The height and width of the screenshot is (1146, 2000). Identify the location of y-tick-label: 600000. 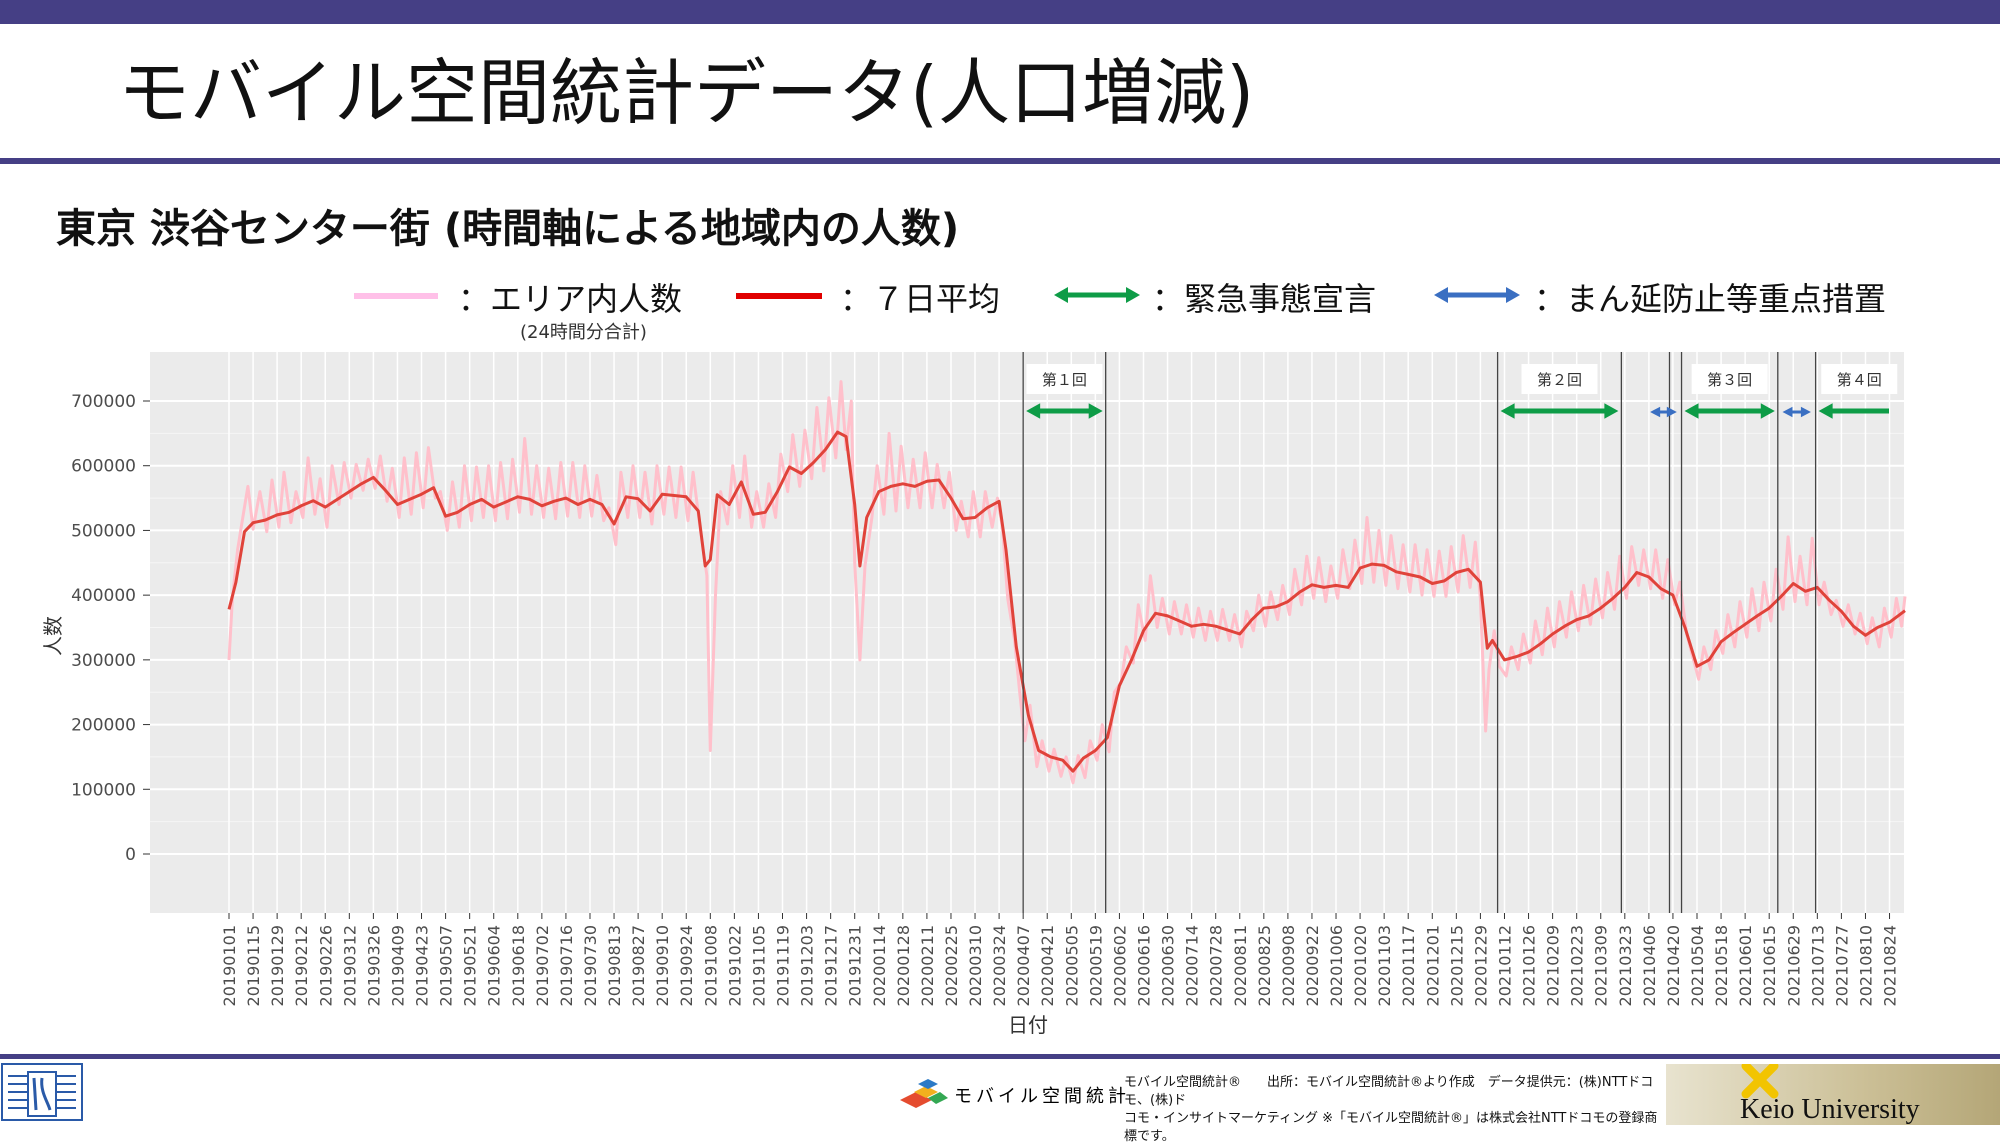
(103, 467).